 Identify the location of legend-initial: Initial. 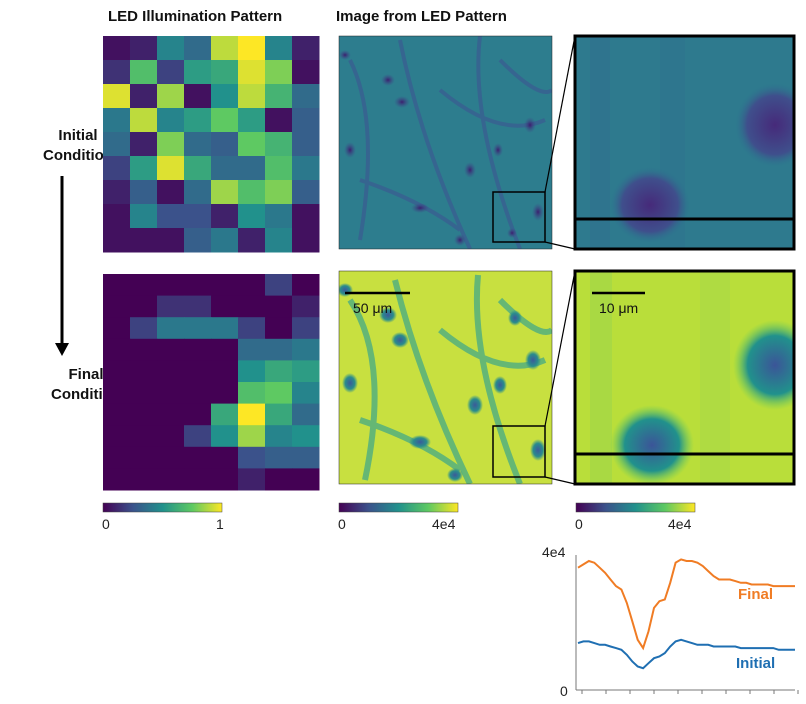
(756, 663).